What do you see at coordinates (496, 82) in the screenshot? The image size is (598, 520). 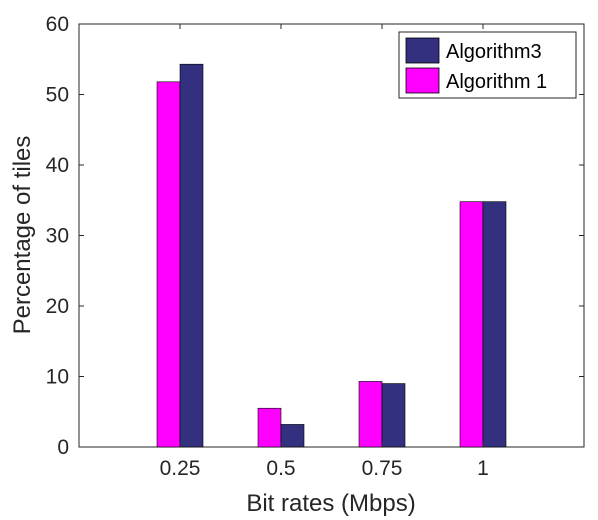 I see `legend-label-algorithm1: Algorithm 1` at bounding box center [496, 82].